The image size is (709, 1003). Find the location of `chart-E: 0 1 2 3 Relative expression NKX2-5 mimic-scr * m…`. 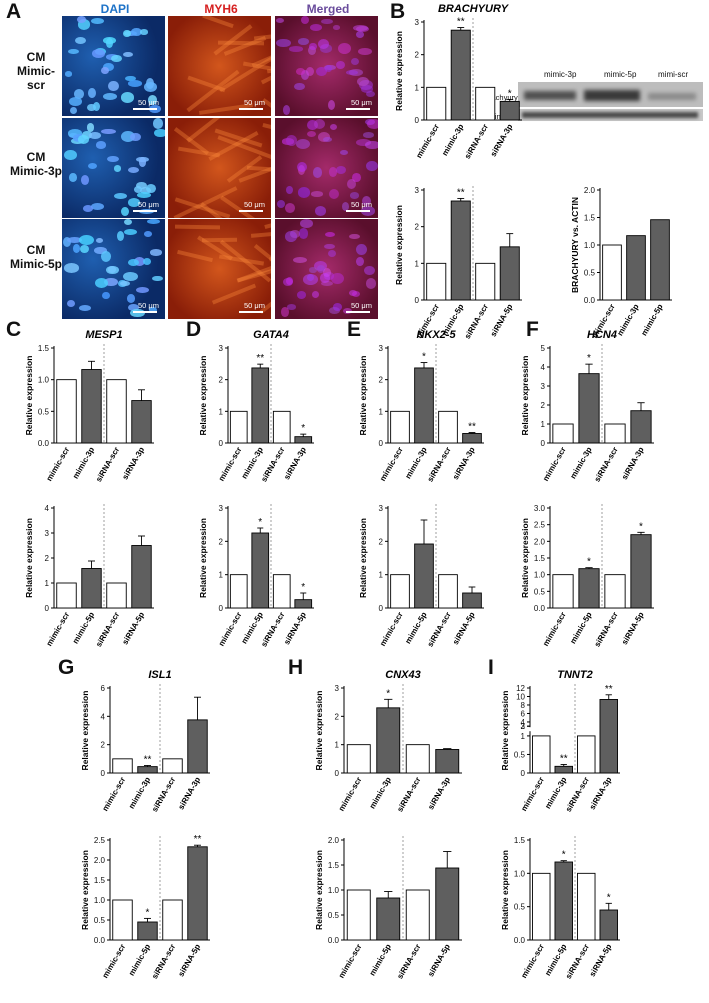

chart-E: 0 1 2 3 Relative expression NKX2-5 mimic-scr * m… is located at coordinates (421, 406).